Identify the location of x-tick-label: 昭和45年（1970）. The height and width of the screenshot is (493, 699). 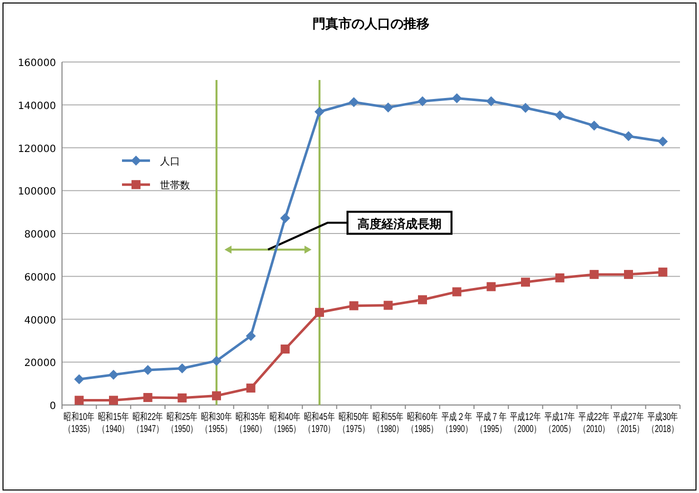
(319, 422).